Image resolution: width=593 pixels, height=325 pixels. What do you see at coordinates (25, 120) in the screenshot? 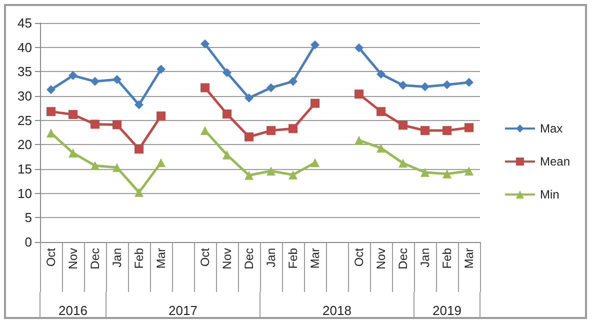
I see `y-tick-label: 25` at bounding box center [25, 120].